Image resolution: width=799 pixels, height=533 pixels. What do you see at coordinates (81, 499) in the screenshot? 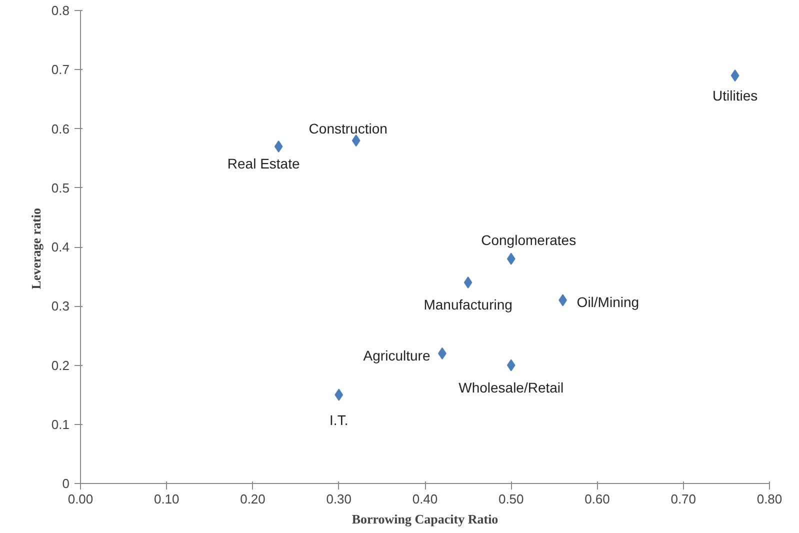
I see `x-tick-label: 0.00` at bounding box center [81, 499].